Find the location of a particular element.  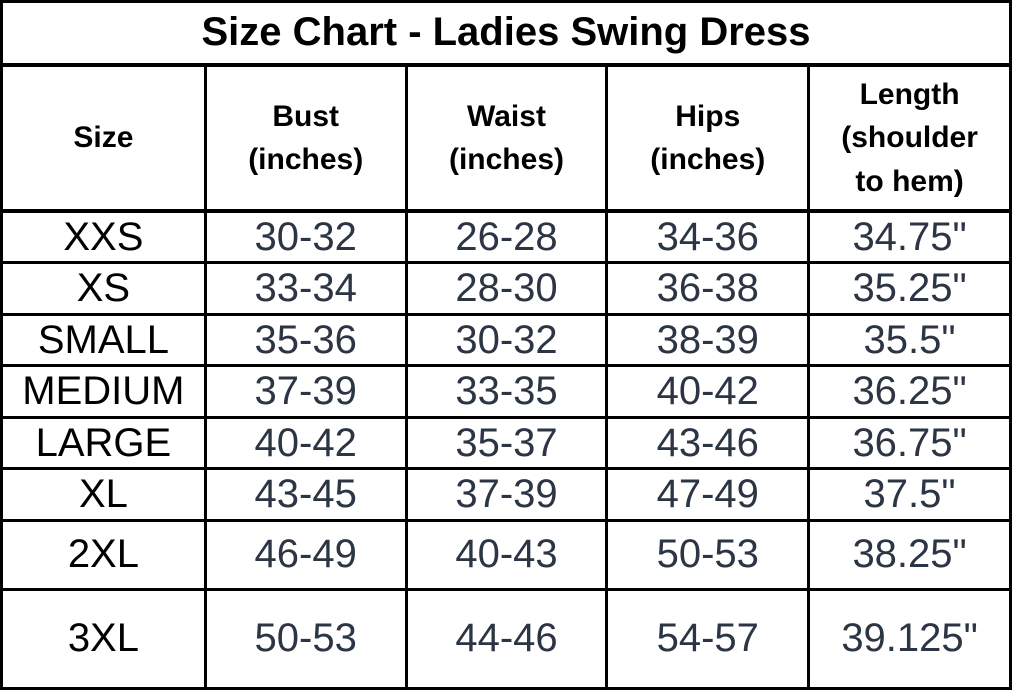

size-label: LARGE is located at coordinates (103, 443).